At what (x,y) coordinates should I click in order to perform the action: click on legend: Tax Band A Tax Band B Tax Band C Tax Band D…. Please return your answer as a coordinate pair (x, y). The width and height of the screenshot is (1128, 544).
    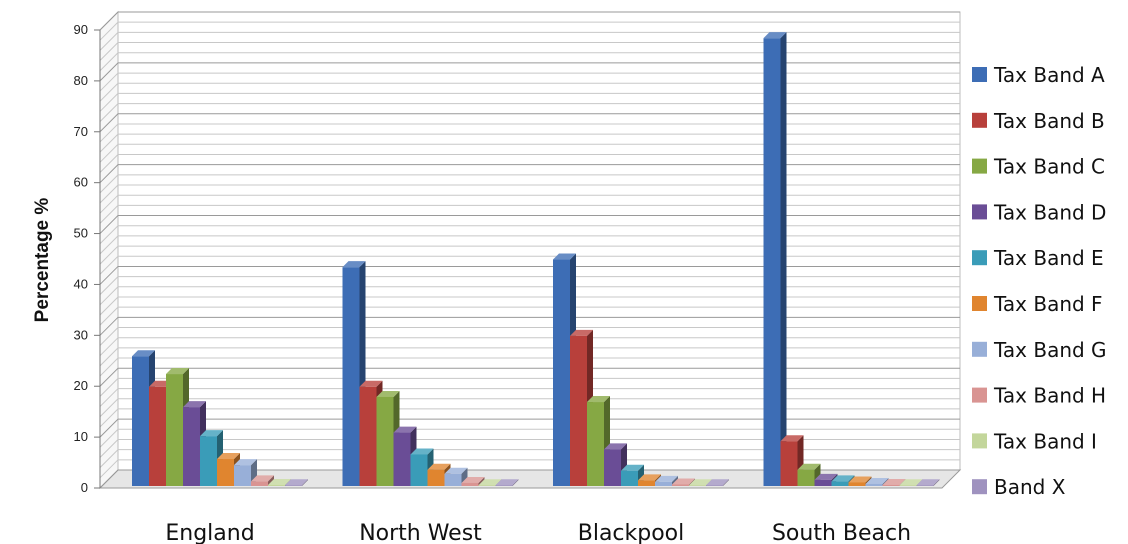
    Looking at the image, I should click on (1039, 281).